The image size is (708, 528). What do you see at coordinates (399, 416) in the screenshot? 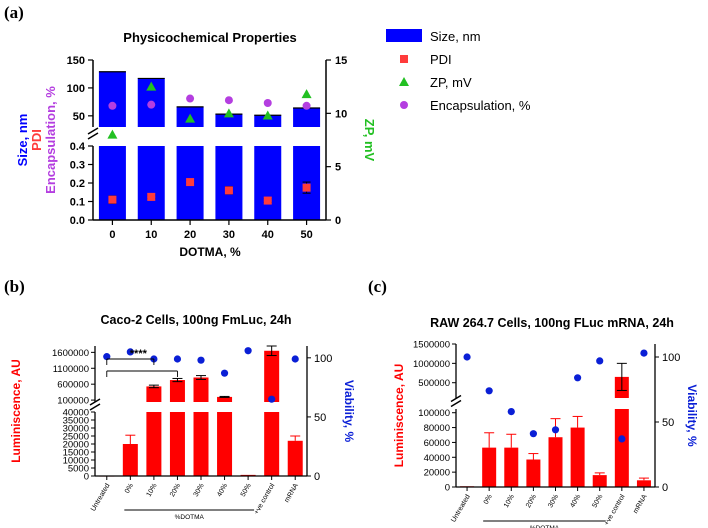
I see `y-axis-label: Luminiscence, AU` at bounding box center [399, 416].